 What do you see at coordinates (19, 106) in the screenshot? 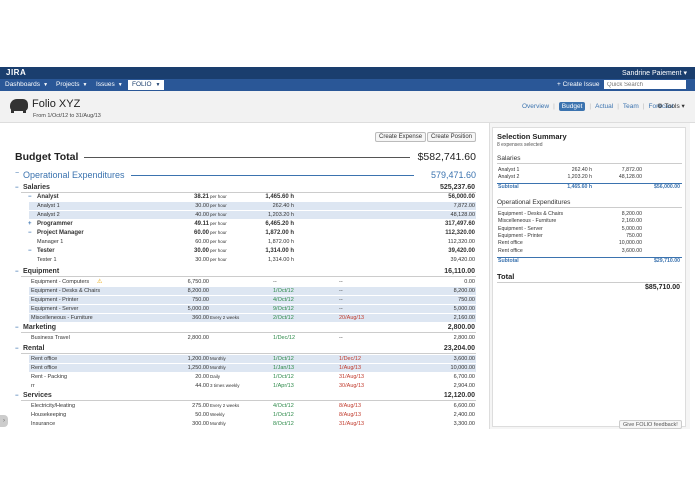
I see `piggy-bank-icon` at bounding box center [19, 106].